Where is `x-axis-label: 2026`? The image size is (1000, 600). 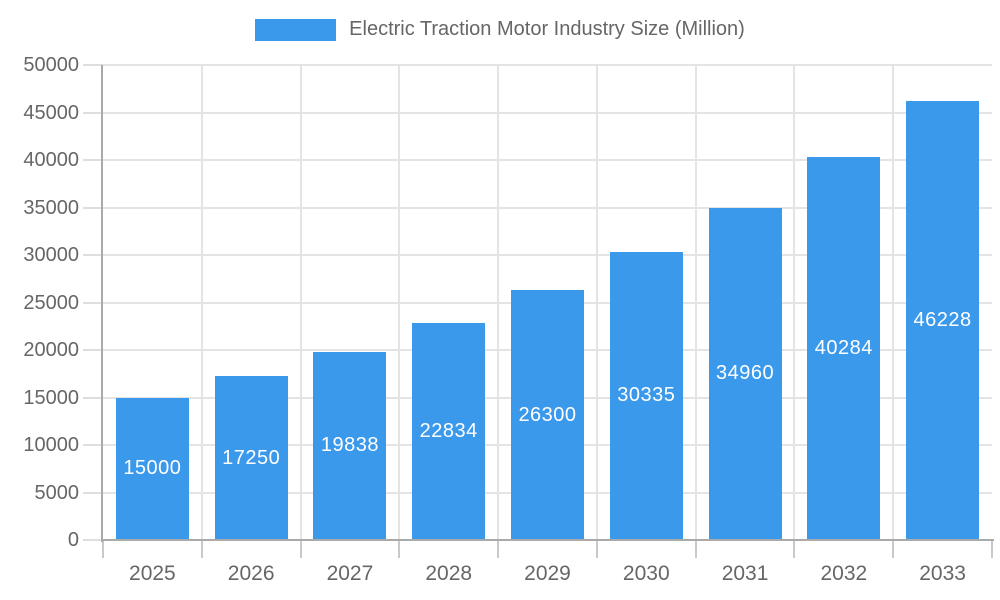
x-axis-label: 2026 is located at coordinates (251, 573).